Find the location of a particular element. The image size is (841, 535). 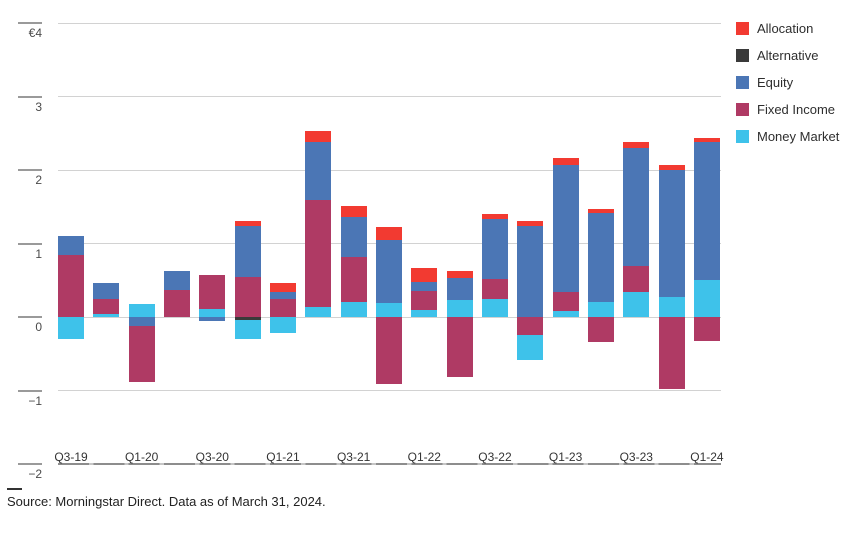

legend-item-alternative: Alternative is located at coordinates (787, 55).